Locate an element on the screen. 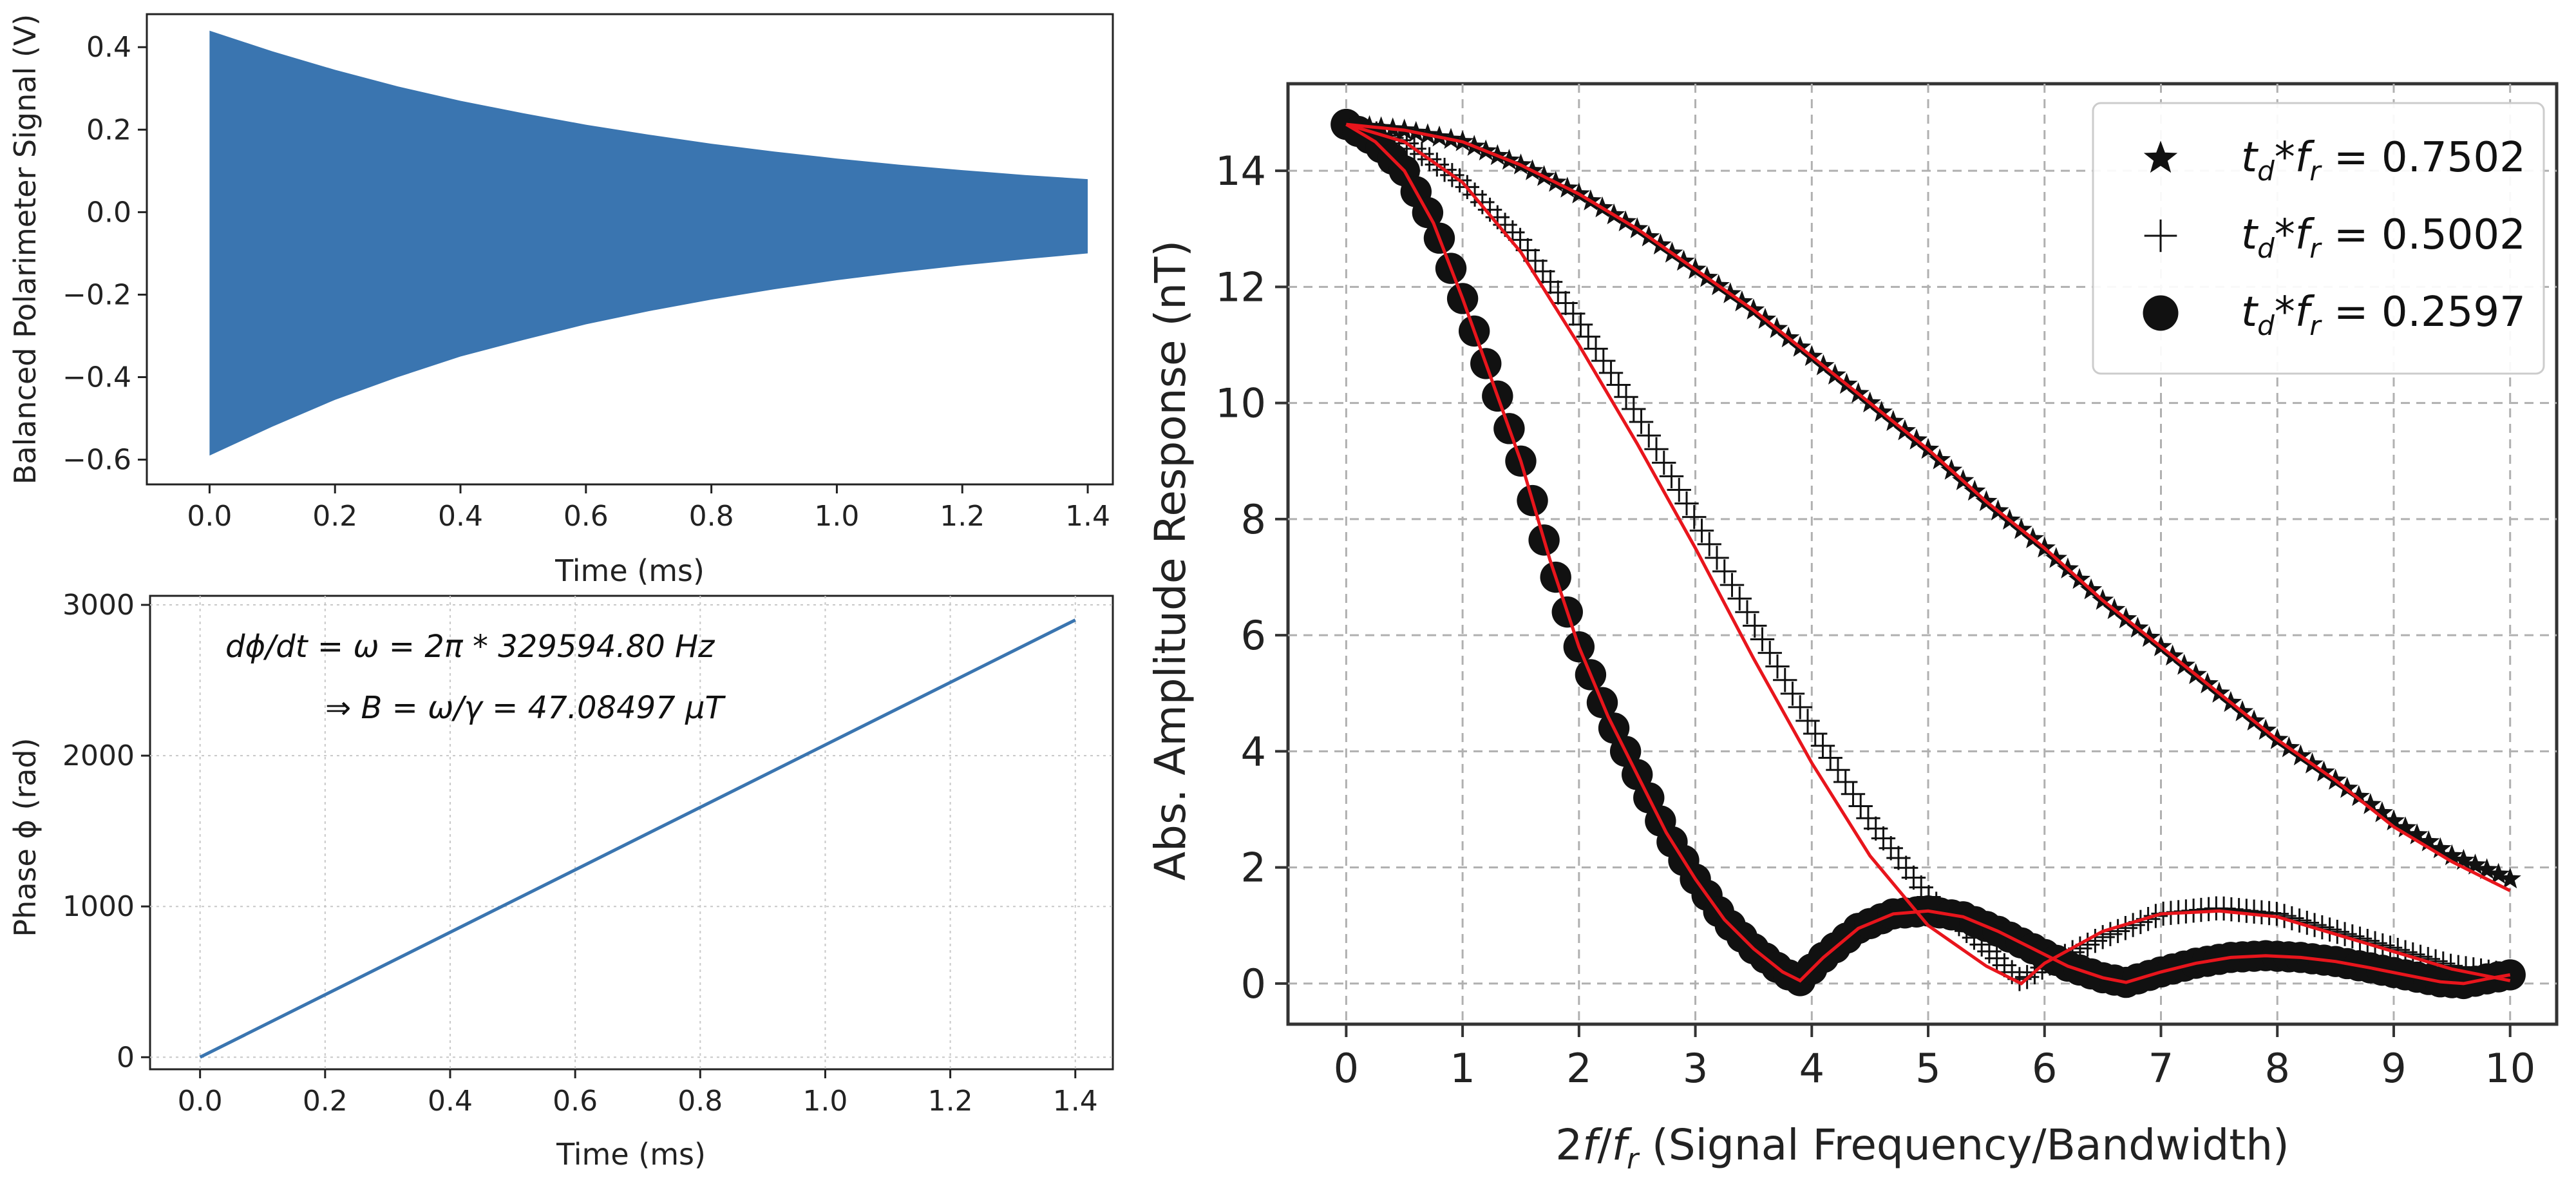  legend-entry-1: td*fr = 0.5002 is located at coordinates (2383, 237).